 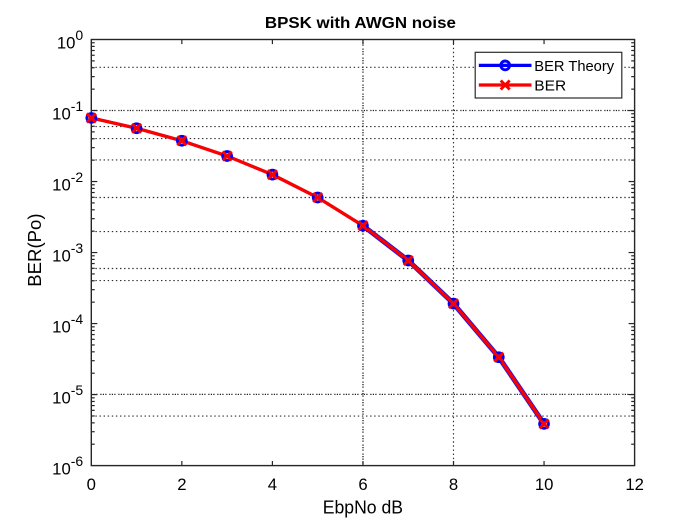 What do you see at coordinates (272, 484) in the screenshot?
I see `svg-text: 4` at bounding box center [272, 484].